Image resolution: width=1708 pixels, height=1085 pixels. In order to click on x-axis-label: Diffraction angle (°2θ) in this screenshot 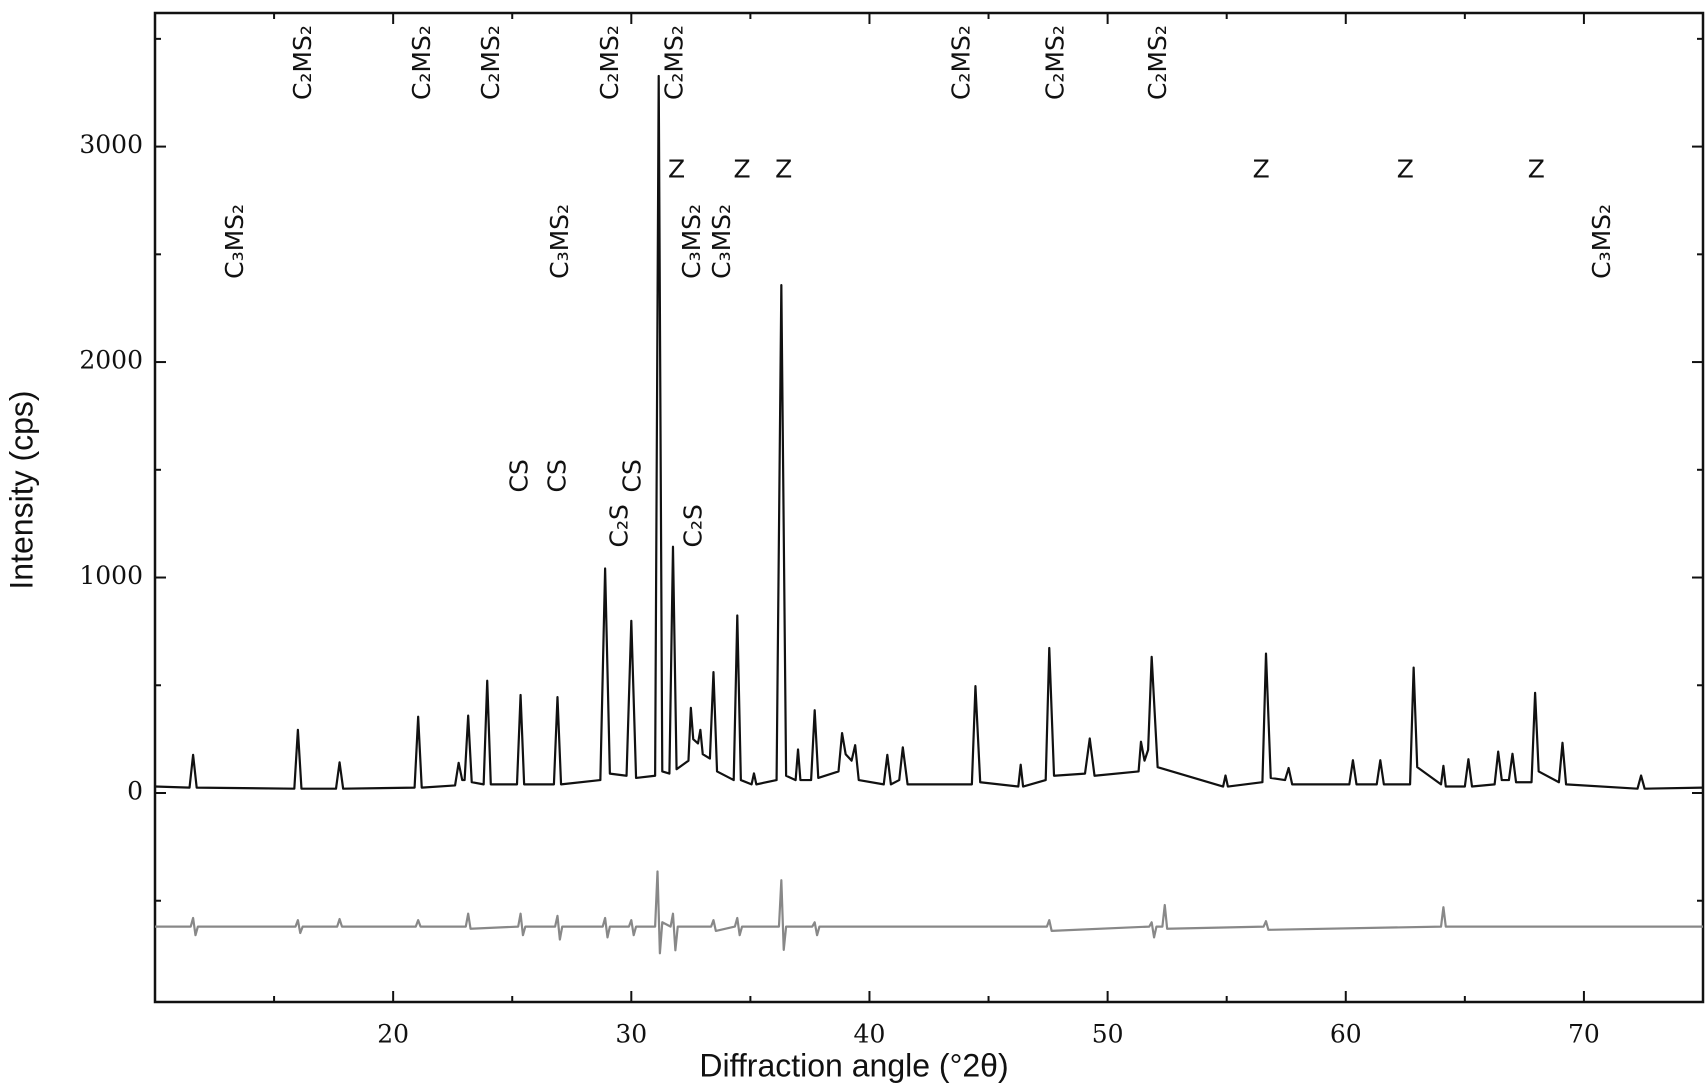, I will do `click(853, 1065)`.